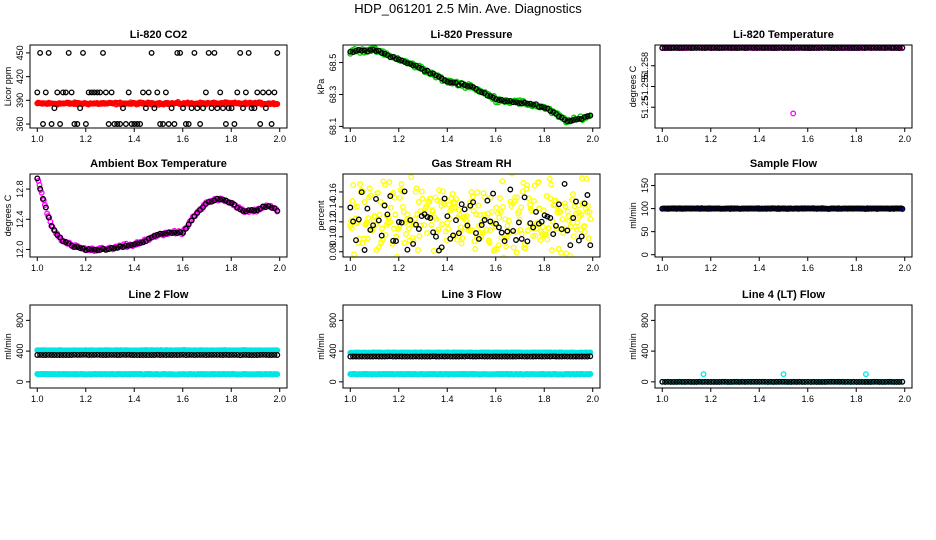  I want to click on x-tick-label-line3: 1.6, so click(495, 399).